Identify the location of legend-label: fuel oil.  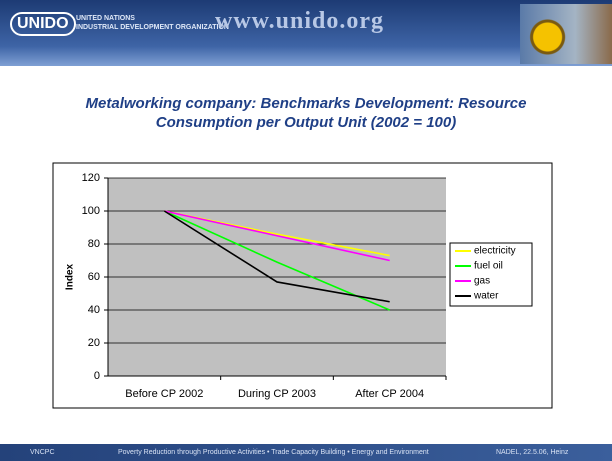
(488, 266).